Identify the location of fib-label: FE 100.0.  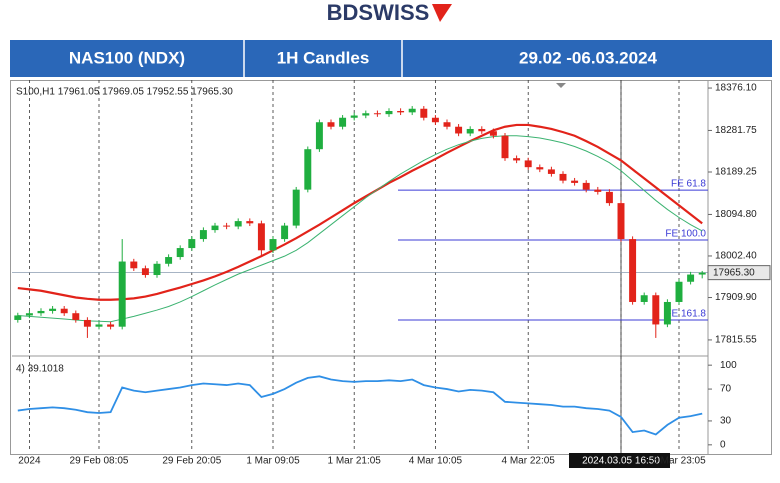
(685, 234).